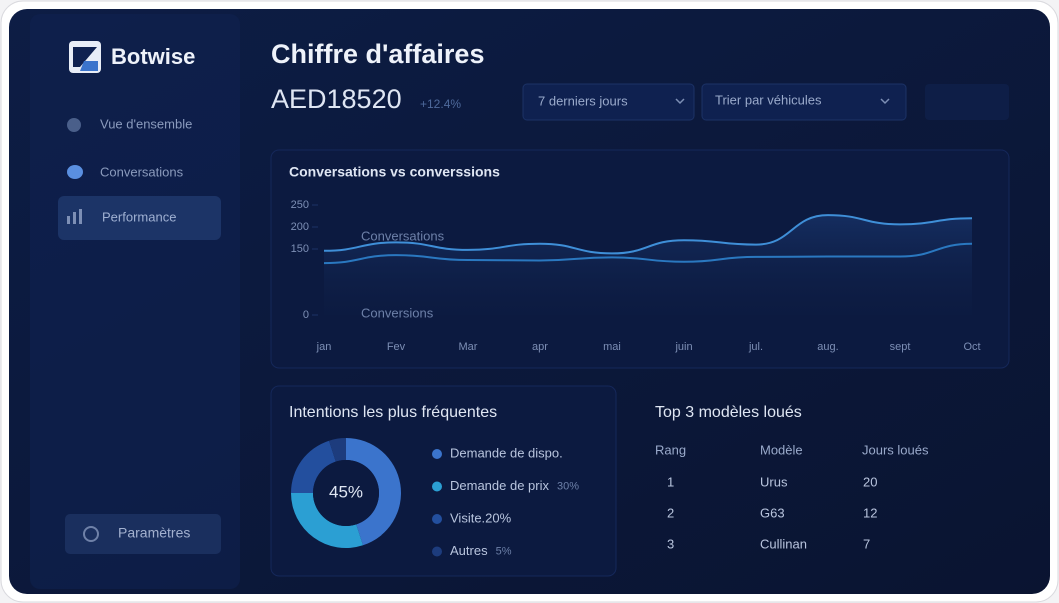  Describe the element at coordinates (568, 486) in the screenshot. I see `legend-value: 30%` at that location.